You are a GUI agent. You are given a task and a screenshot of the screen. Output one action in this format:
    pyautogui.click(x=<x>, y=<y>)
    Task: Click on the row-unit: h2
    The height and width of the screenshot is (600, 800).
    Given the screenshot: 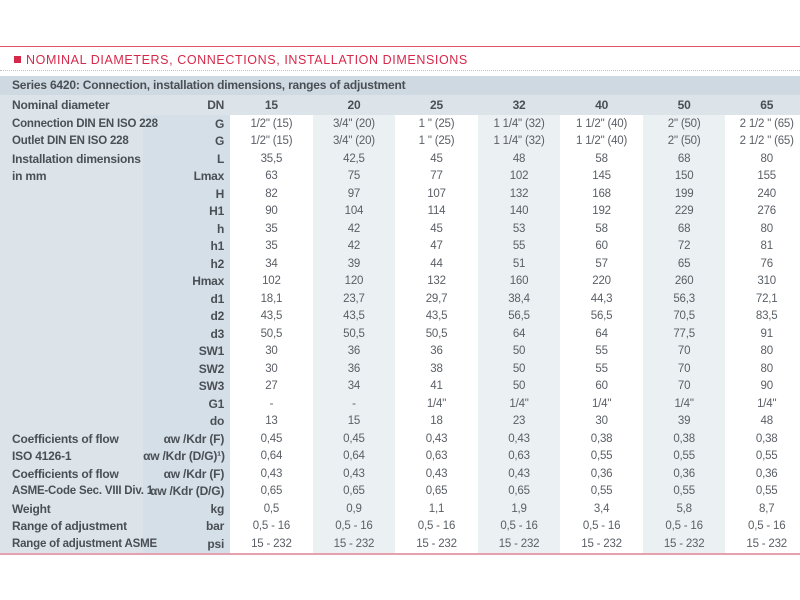 What is the action you would take?
    pyautogui.click(x=187, y=264)
    